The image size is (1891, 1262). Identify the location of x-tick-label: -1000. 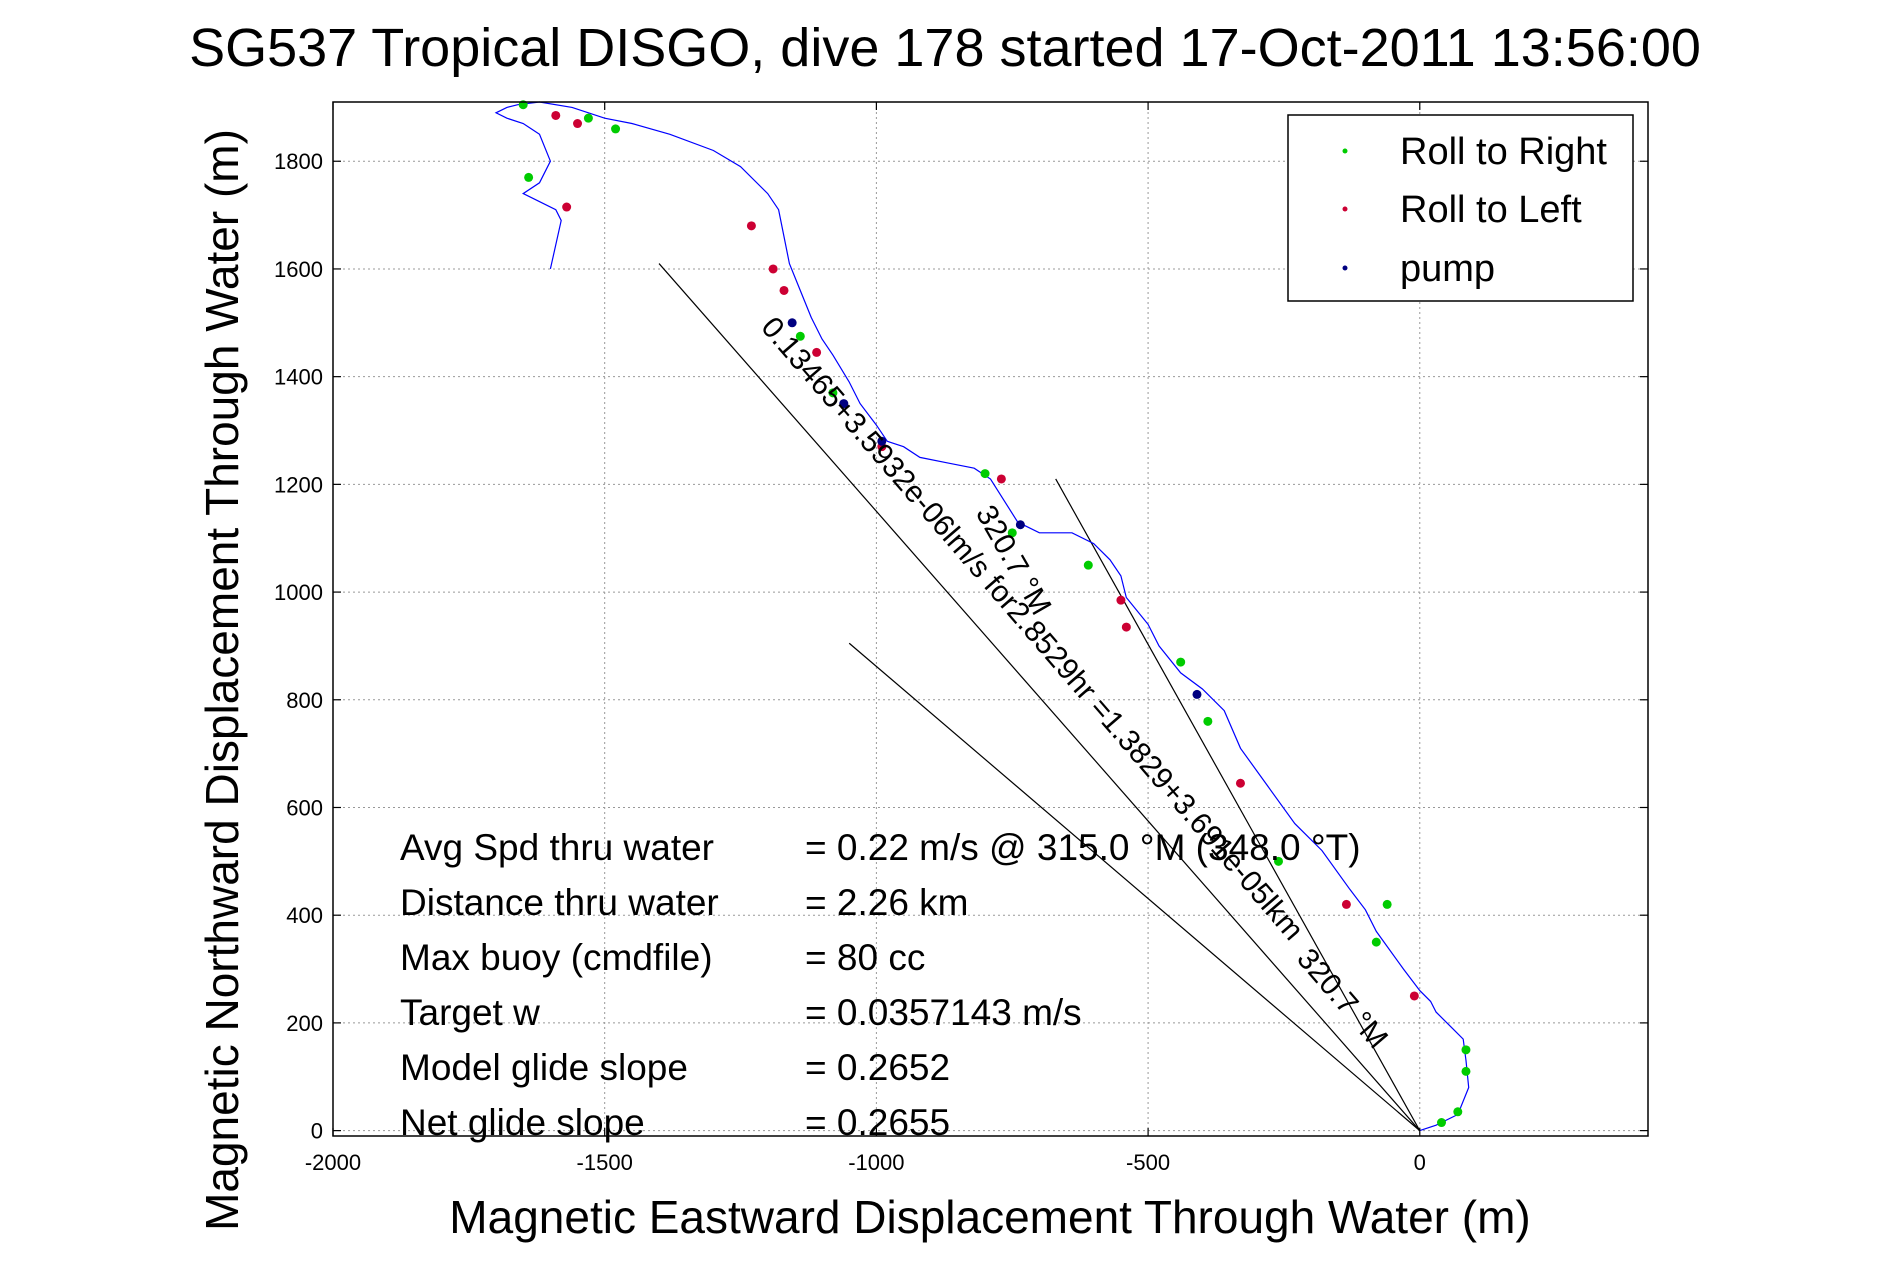
(876, 1162).